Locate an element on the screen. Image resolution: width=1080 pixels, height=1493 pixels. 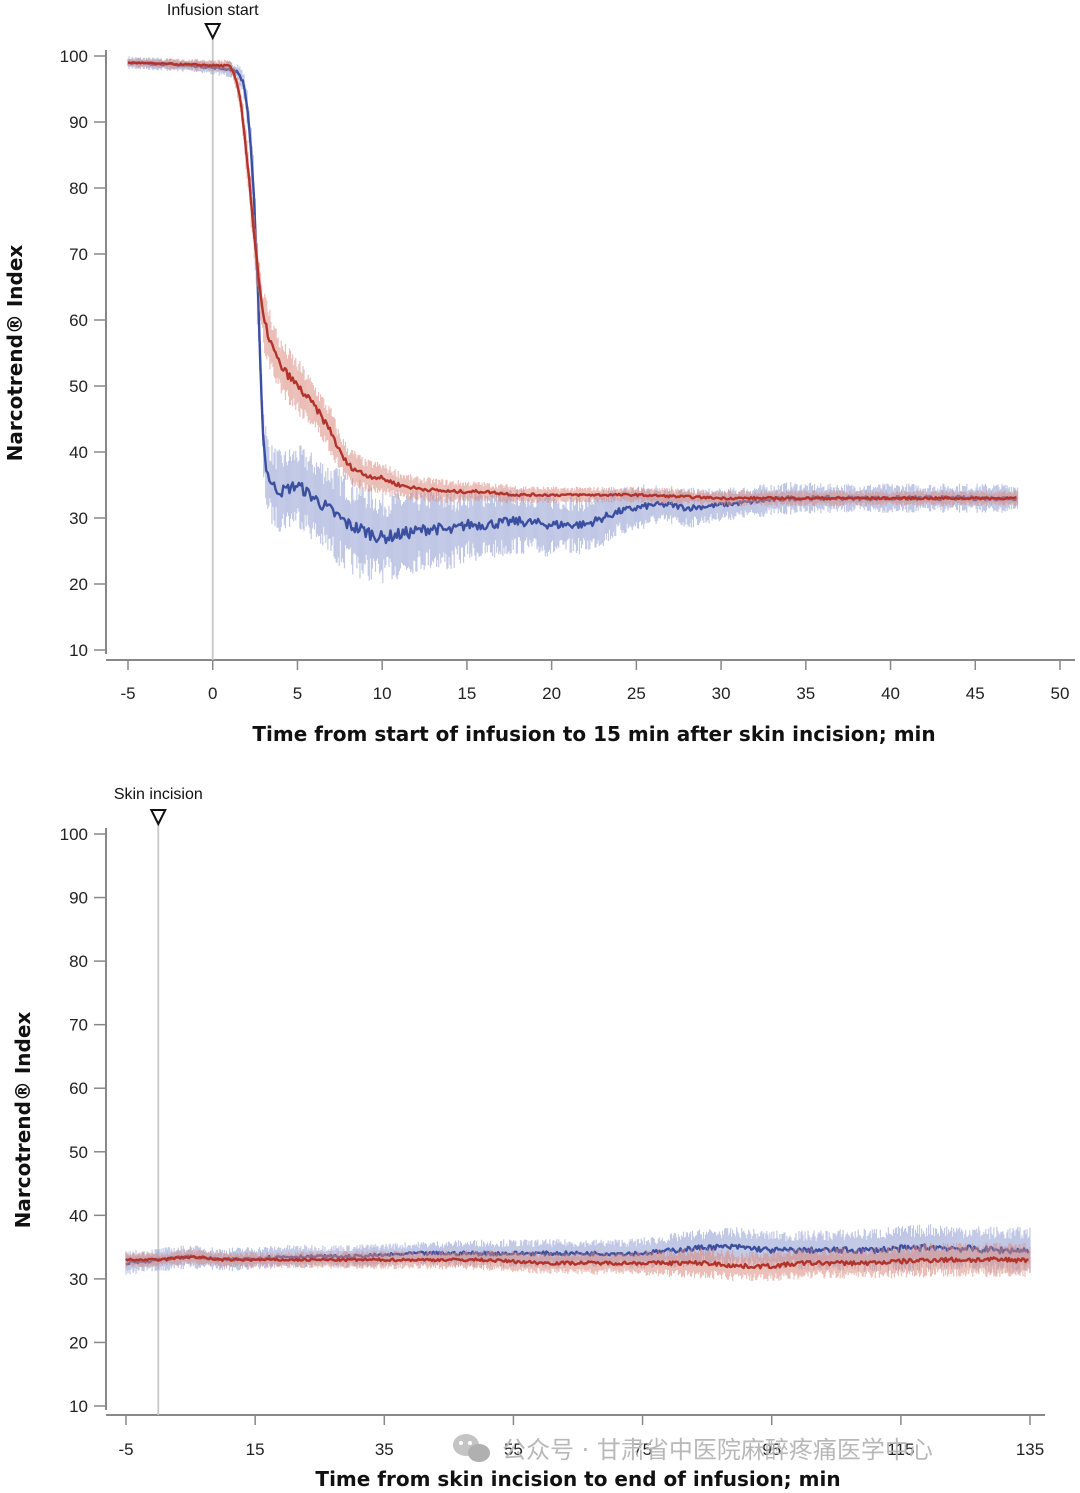
x-tick-label: 10 is located at coordinates (382, 693).